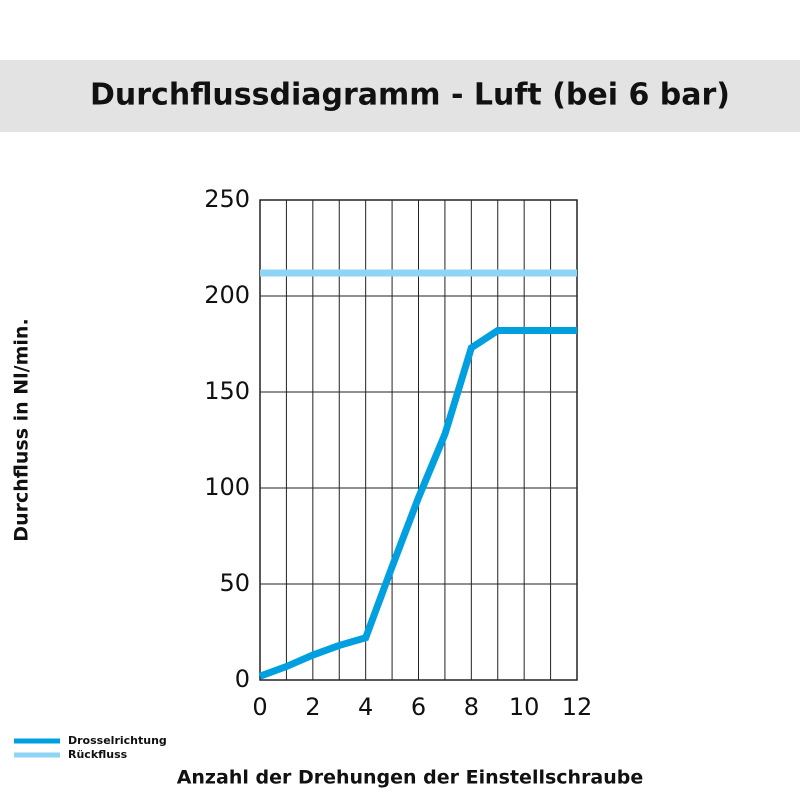  I want to click on x-tick-label: 4, so click(365, 707).